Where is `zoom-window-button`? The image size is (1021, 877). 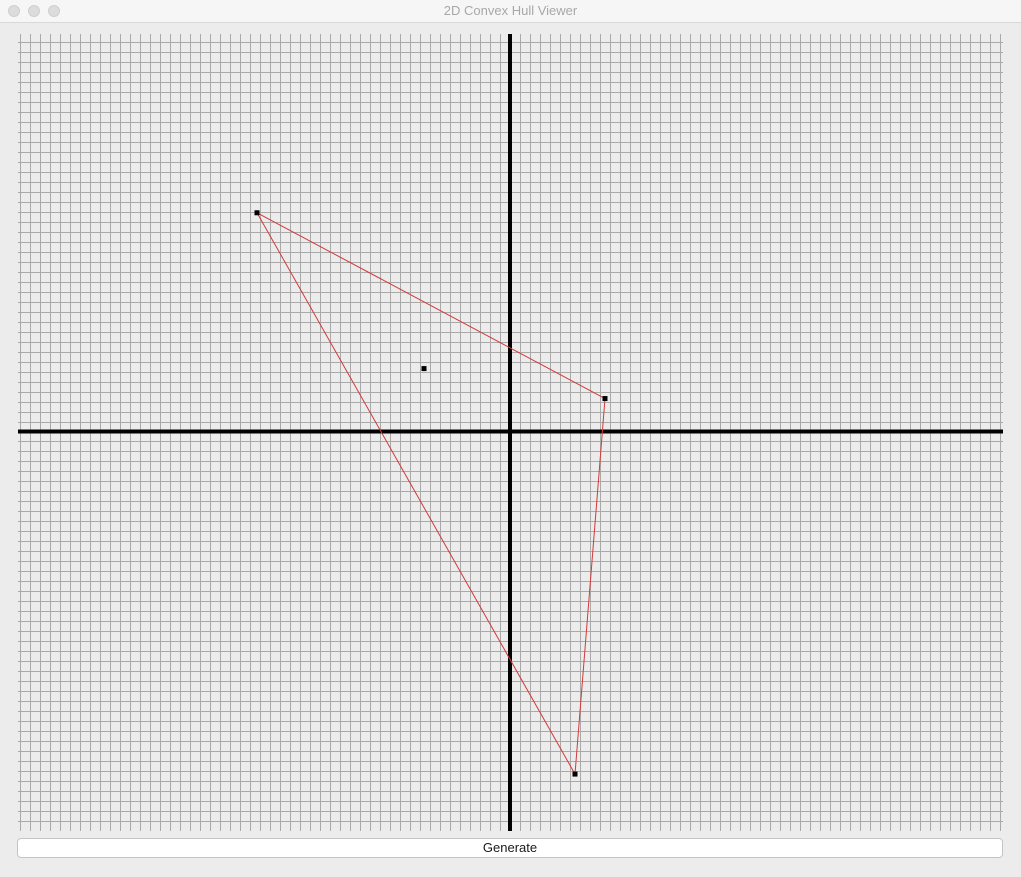 zoom-window-button is located at coordinates (54, 11).